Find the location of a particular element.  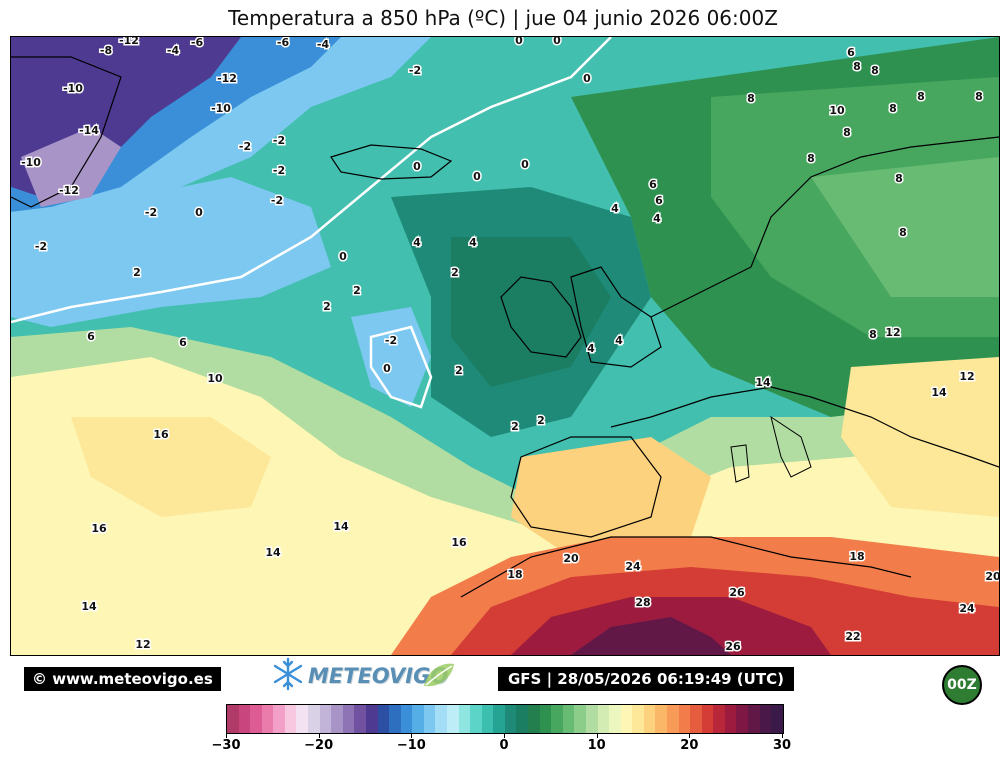

colorbar is located at coordinates (505, 719).